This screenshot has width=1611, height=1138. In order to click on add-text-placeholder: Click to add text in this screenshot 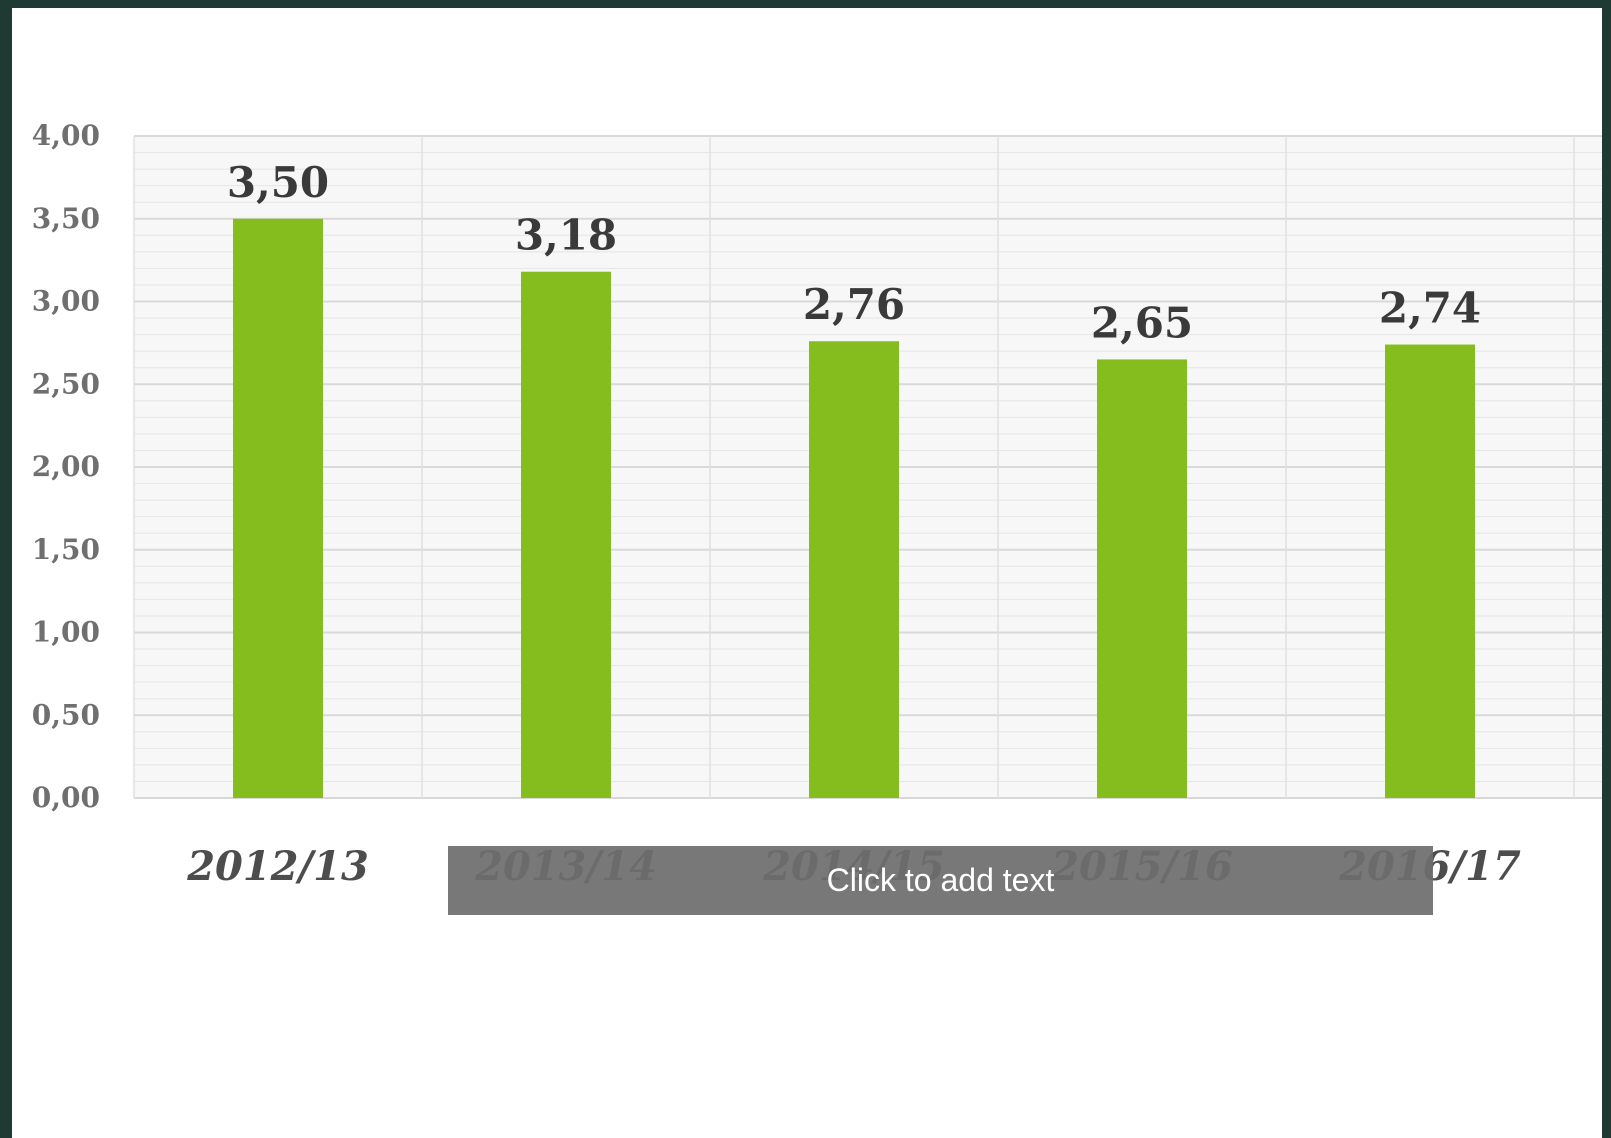, I will do `click(940, 880)`.